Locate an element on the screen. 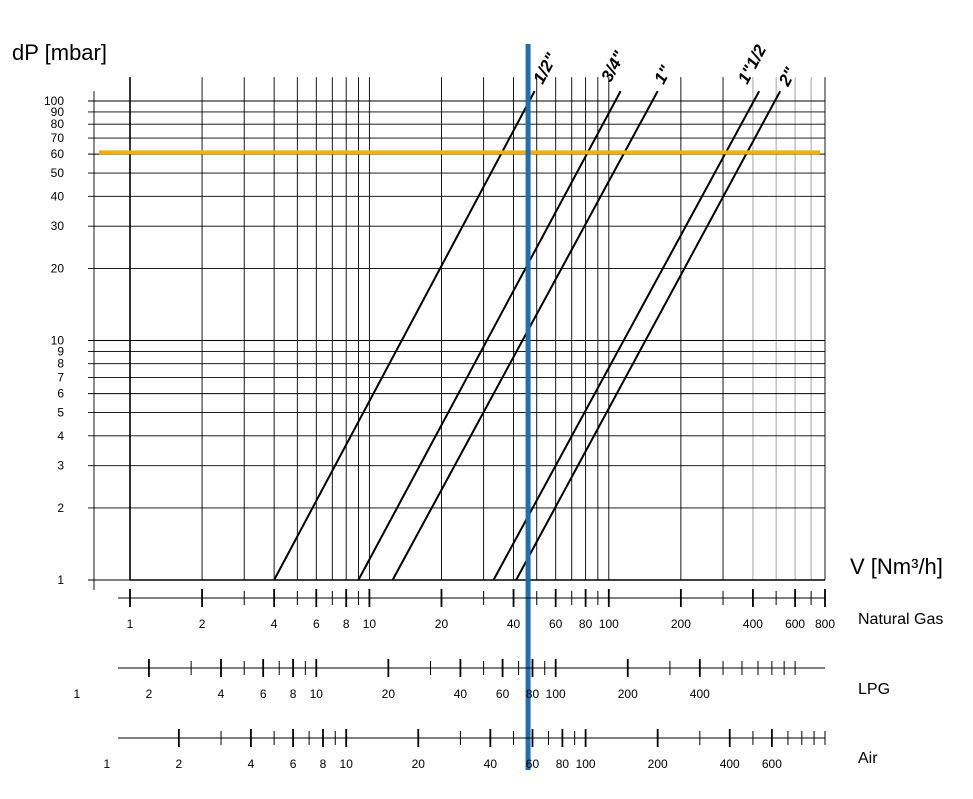 The image size is (973, 799). x-axis-label: V [Nm³/h] is located at coordinates (896, 566).